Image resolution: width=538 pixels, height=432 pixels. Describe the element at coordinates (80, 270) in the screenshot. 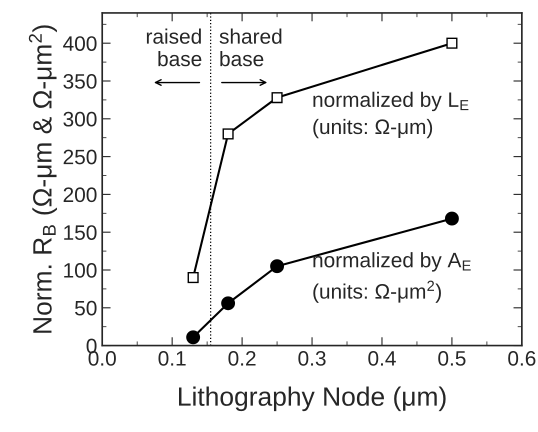

I see `y-tick-label: 100` at that location.